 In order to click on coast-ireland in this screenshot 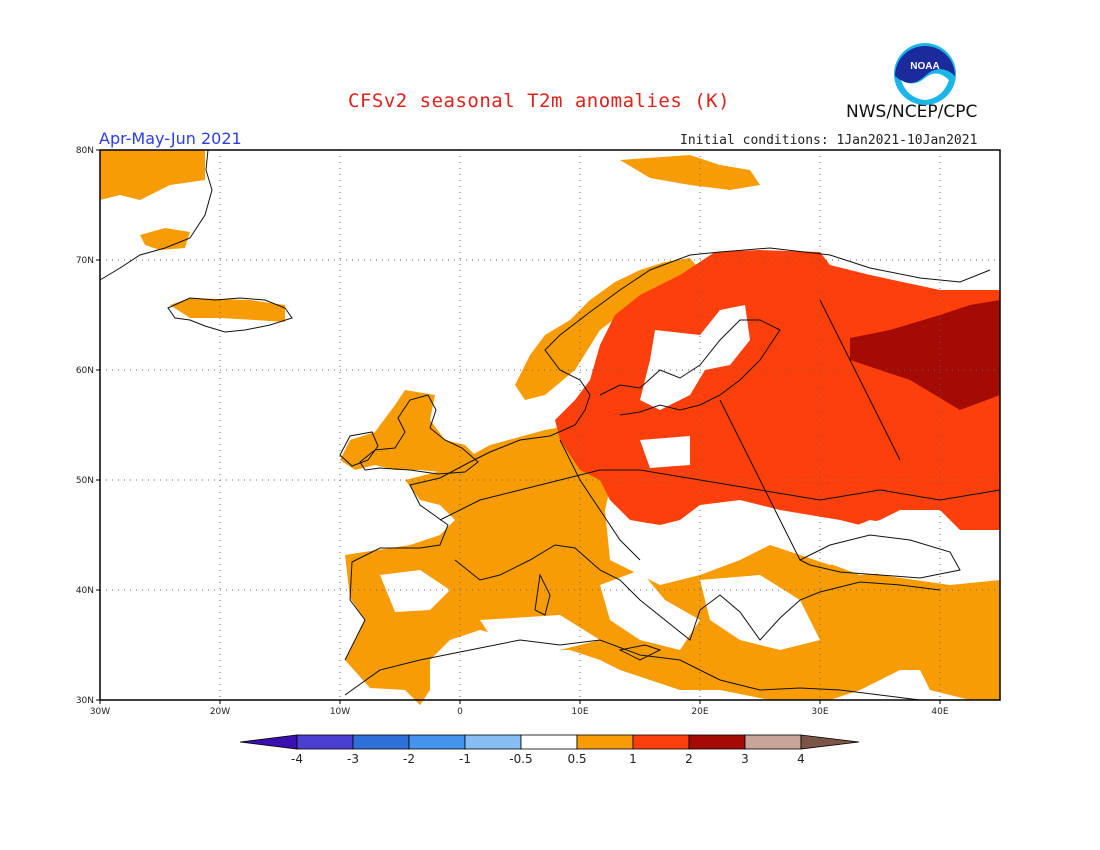, I will do `click(359, 449)`.